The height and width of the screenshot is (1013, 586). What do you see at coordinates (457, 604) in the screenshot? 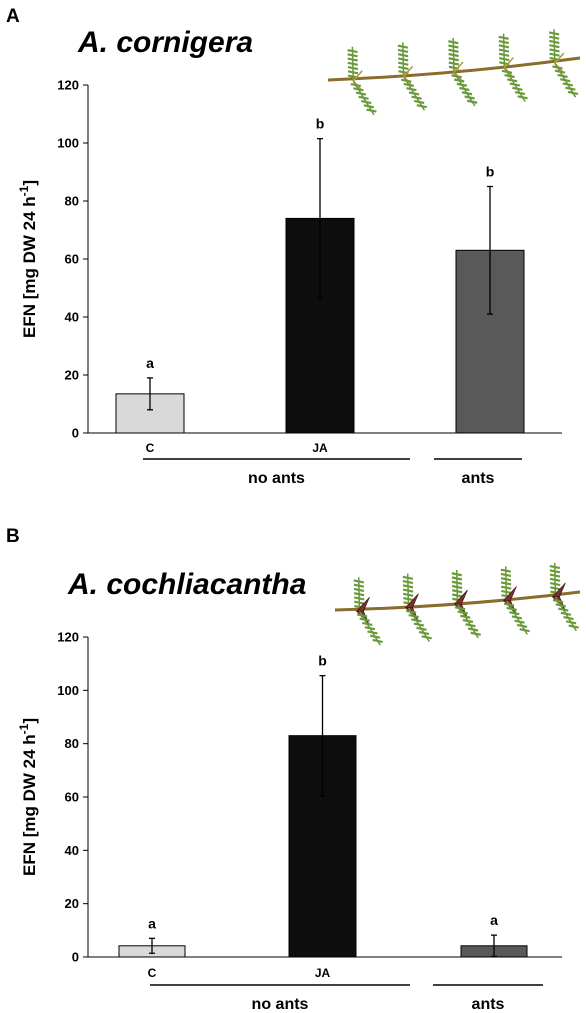
I see `acacia-cochliacantha-branch-icon` at bounding box center [457, 604].